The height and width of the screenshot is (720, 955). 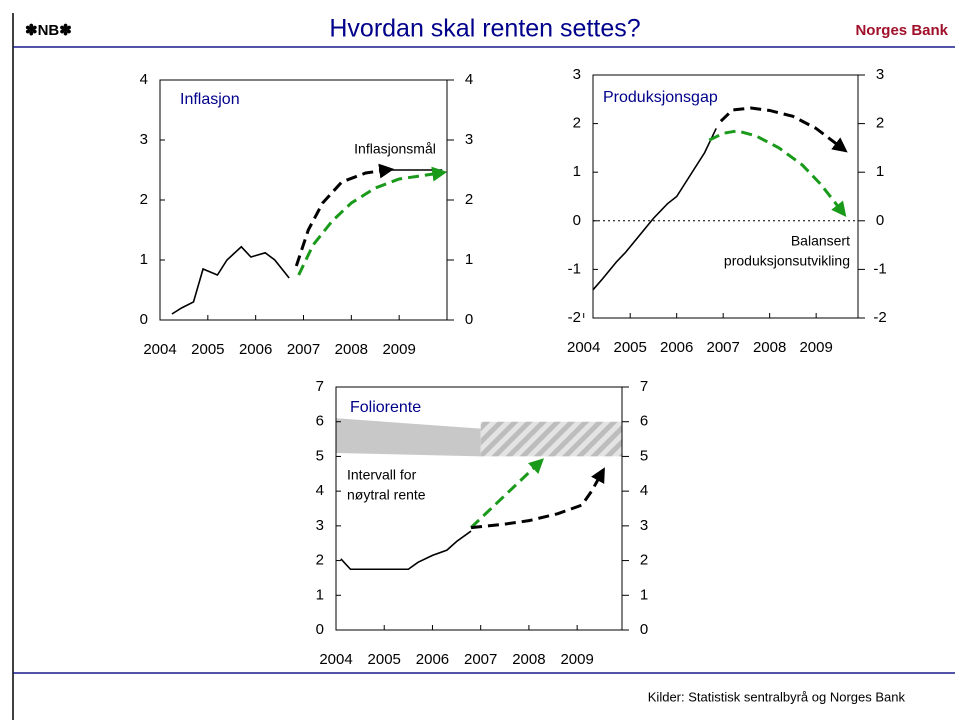 I want to click on annotation: Balansert, so click(x=820, y=241).